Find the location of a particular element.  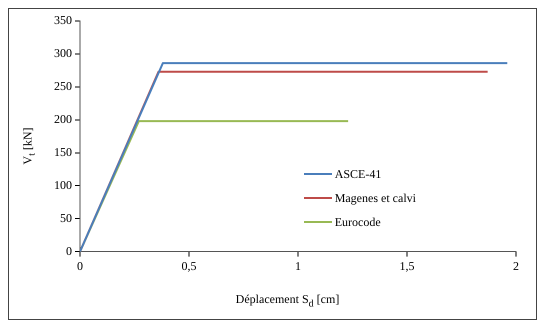

x-tick-label: 1,5 is located at coordinates (407, 265).